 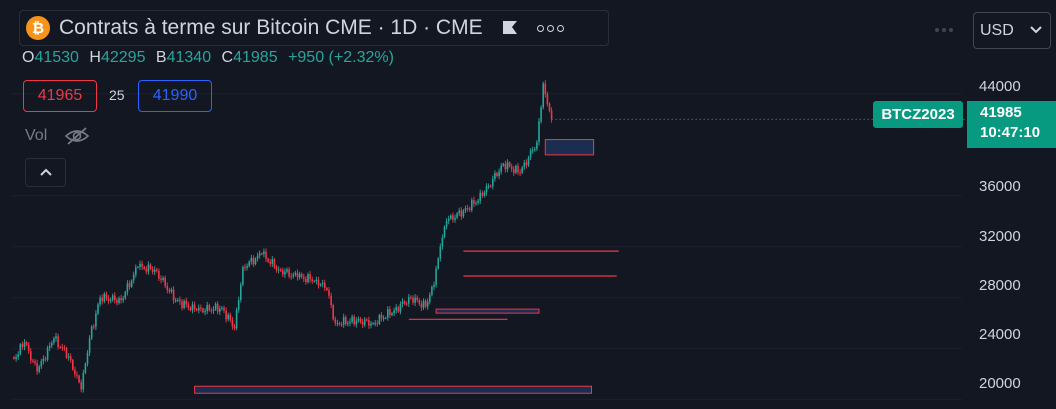 What do you see at coordinates (189, 57) in the screenshot?
I see `low-value: 41340` at bounding box center [189, 57].